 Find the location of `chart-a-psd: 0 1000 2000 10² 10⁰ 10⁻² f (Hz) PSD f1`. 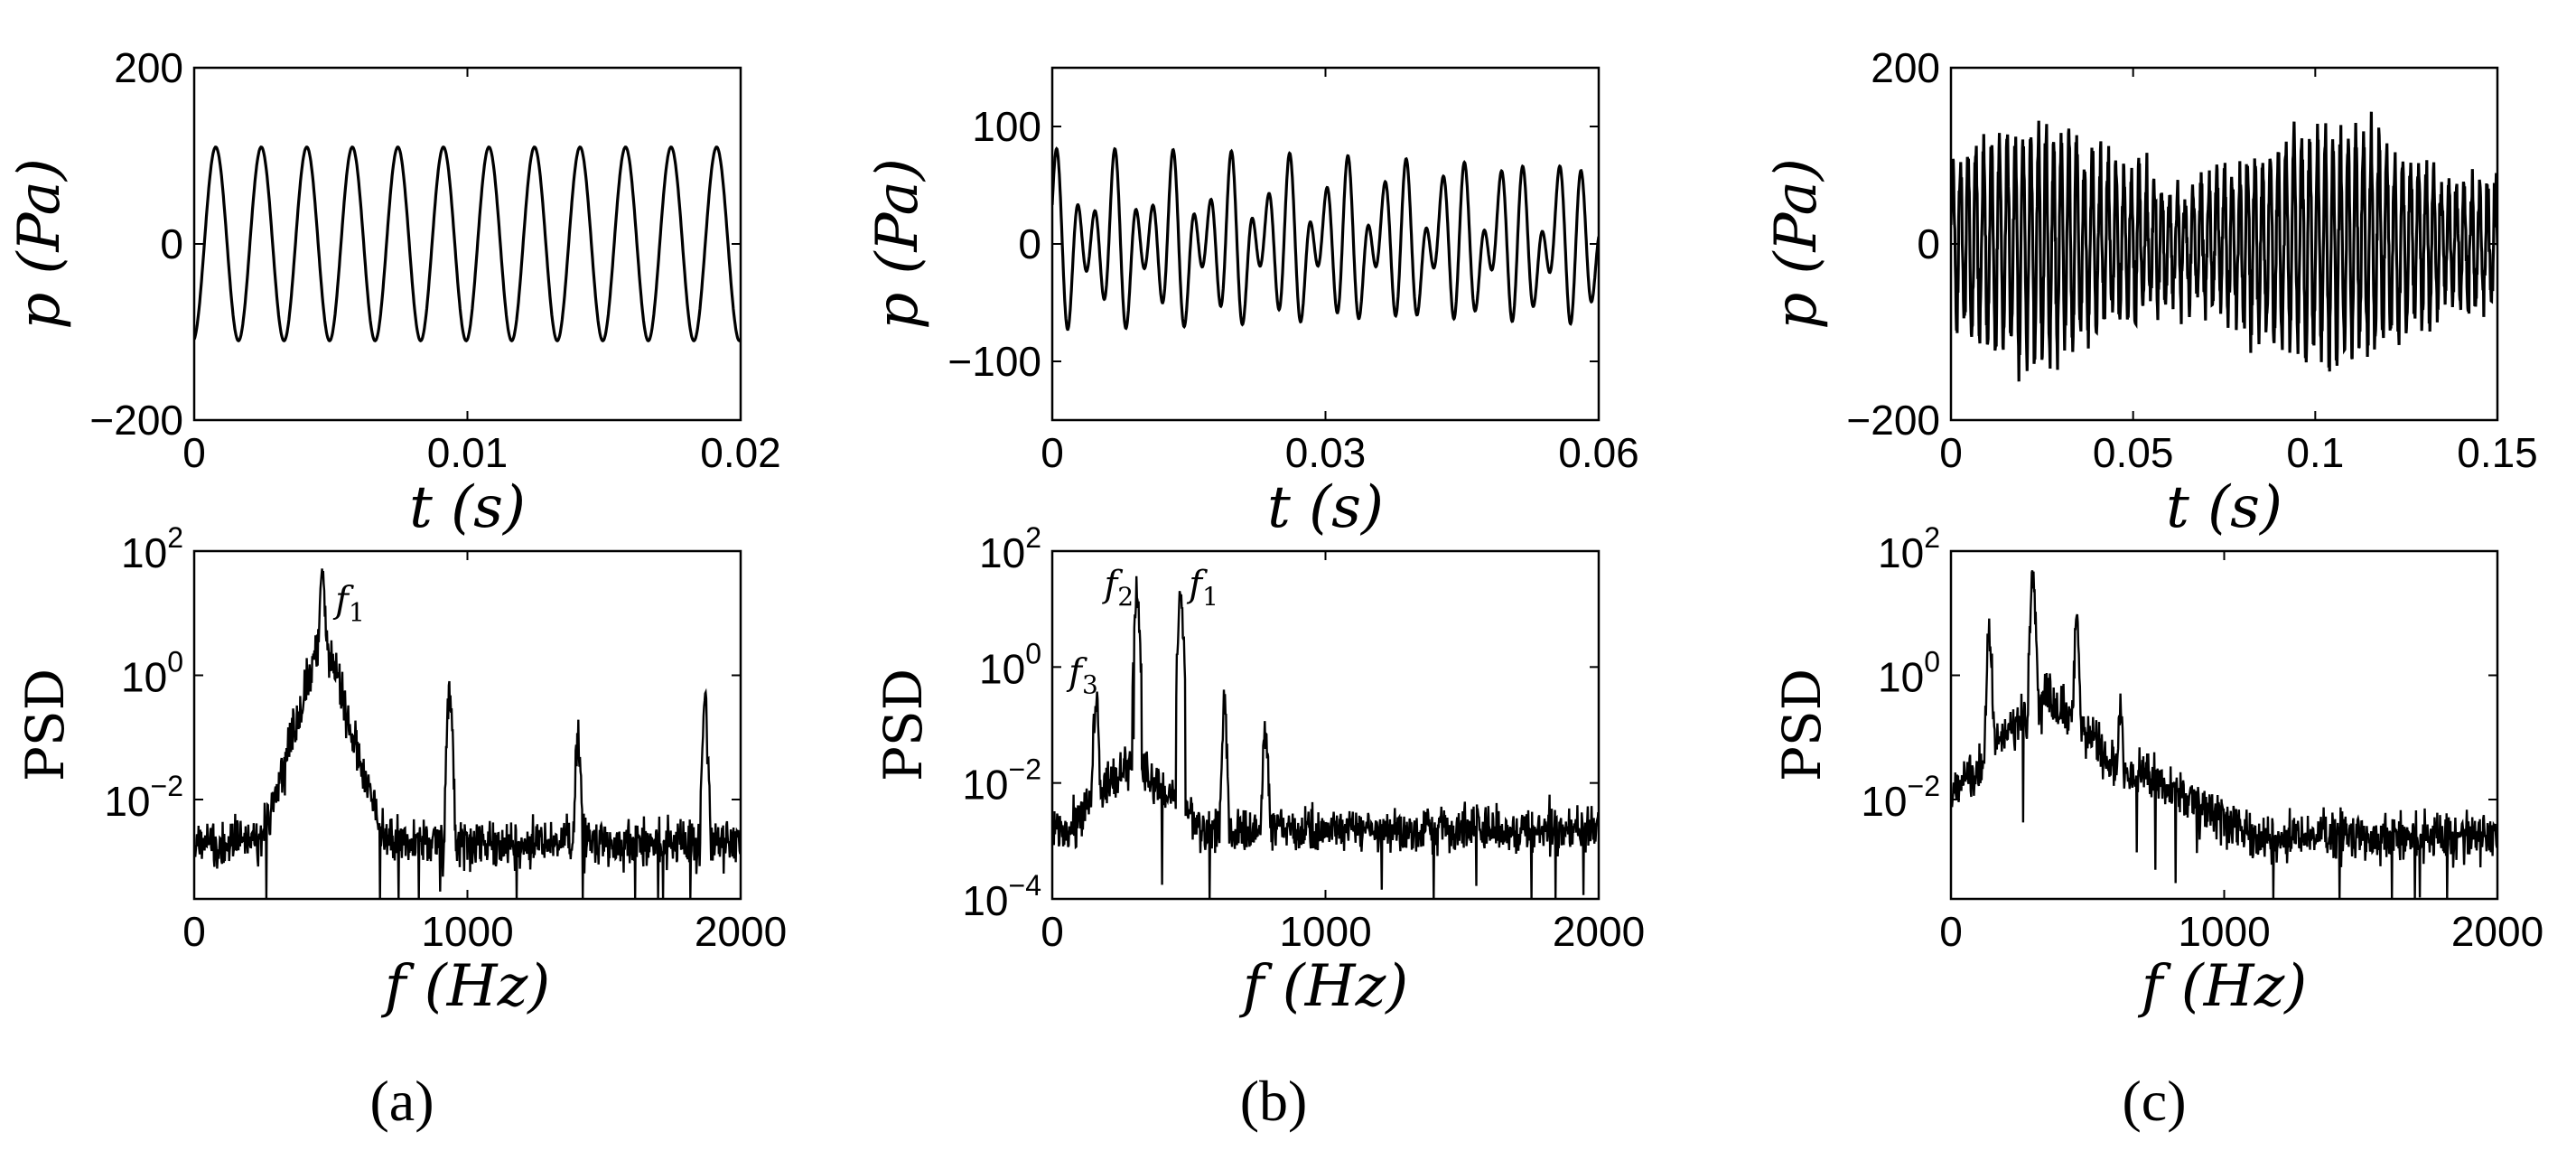

chart-a-psd: 0 1000 2000 10² 10⁰ 10⁻² f (Hz) PSD f1 is located at coordinates (401, 770).